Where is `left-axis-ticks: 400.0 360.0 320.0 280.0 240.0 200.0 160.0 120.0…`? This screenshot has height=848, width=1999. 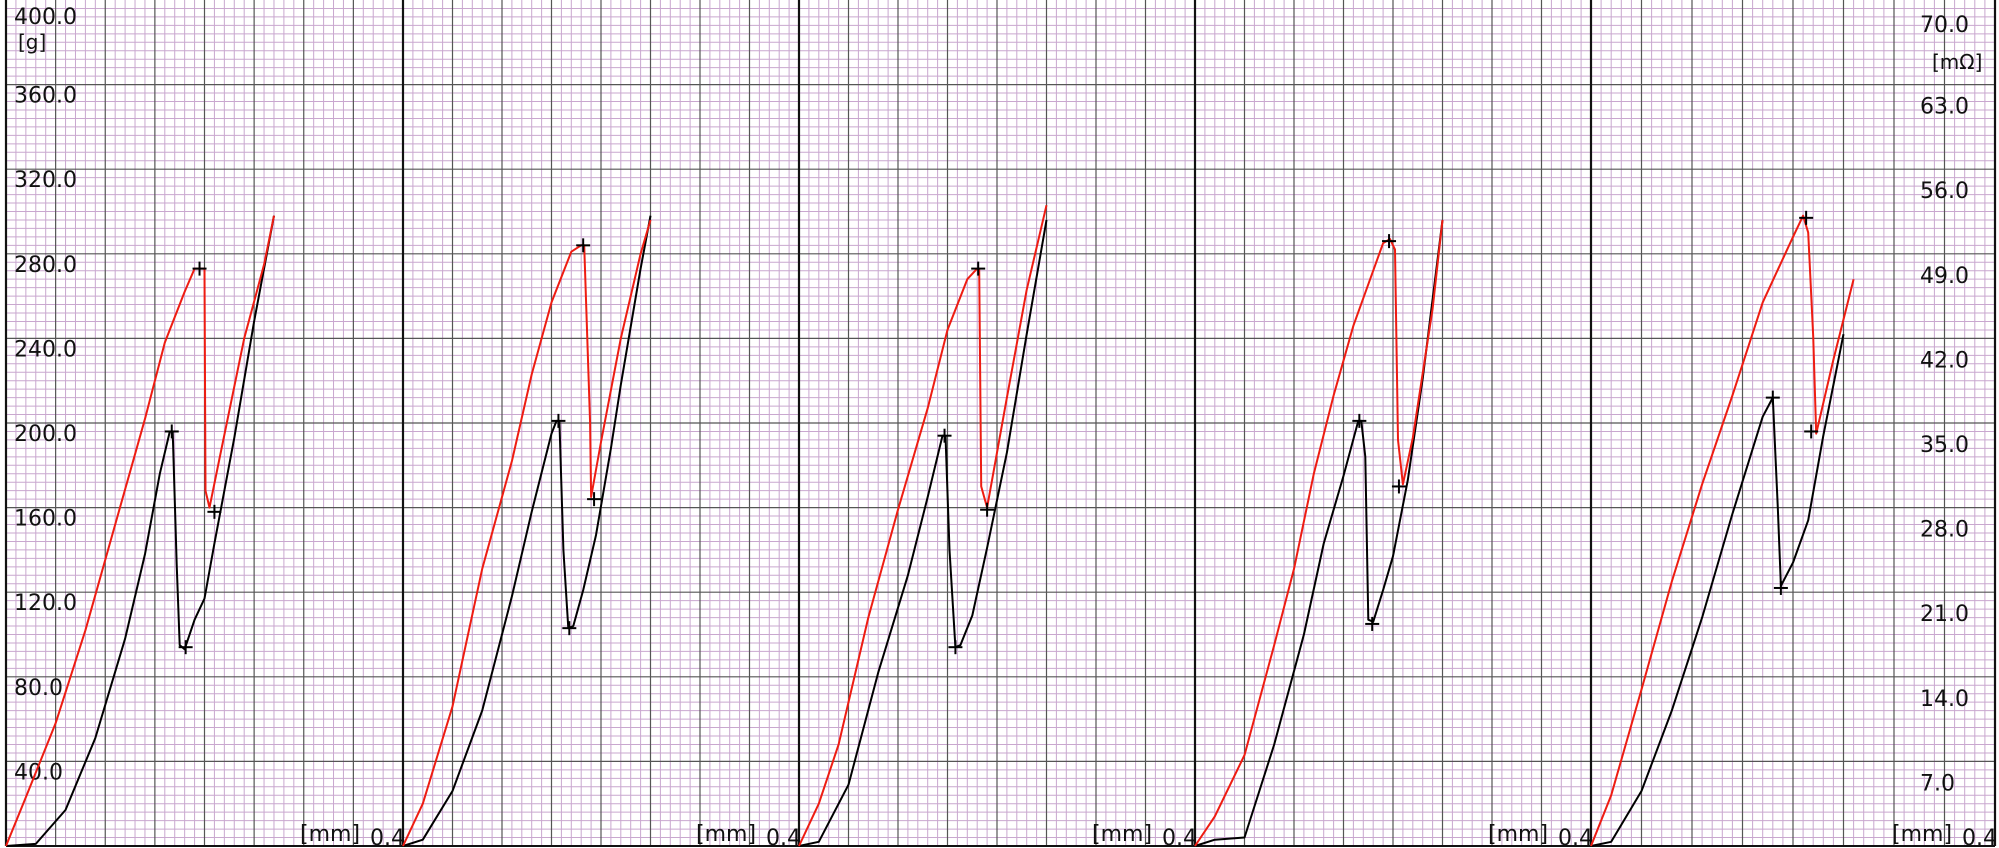 left-axis-ticks: 400.0 360.0 320.0 280.0 240.0 200.0 160.0 120.0… is located at coordinates (45, 395).